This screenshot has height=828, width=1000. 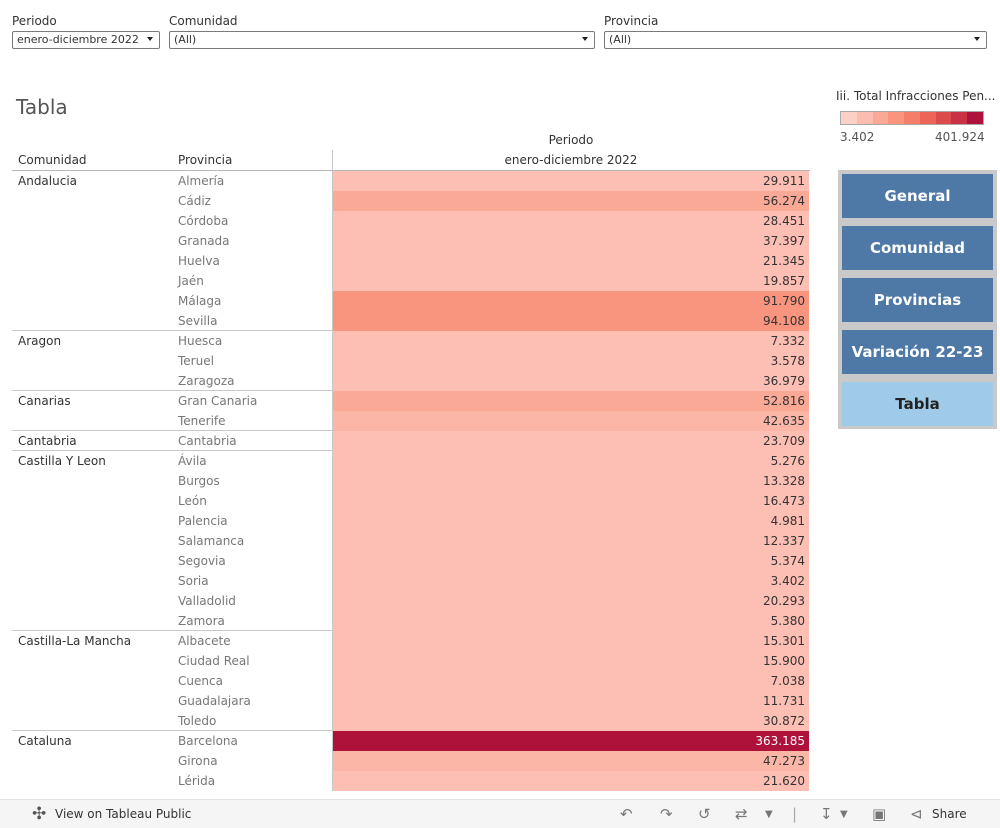 I want to click on share-button: Share, so click(x=949, y=814).